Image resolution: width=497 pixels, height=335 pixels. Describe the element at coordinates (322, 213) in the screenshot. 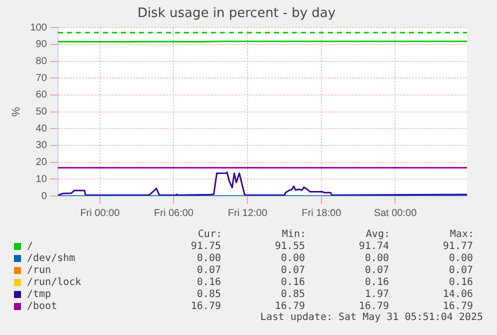

I see `x-tick-label: Fri 18:00` at that location.